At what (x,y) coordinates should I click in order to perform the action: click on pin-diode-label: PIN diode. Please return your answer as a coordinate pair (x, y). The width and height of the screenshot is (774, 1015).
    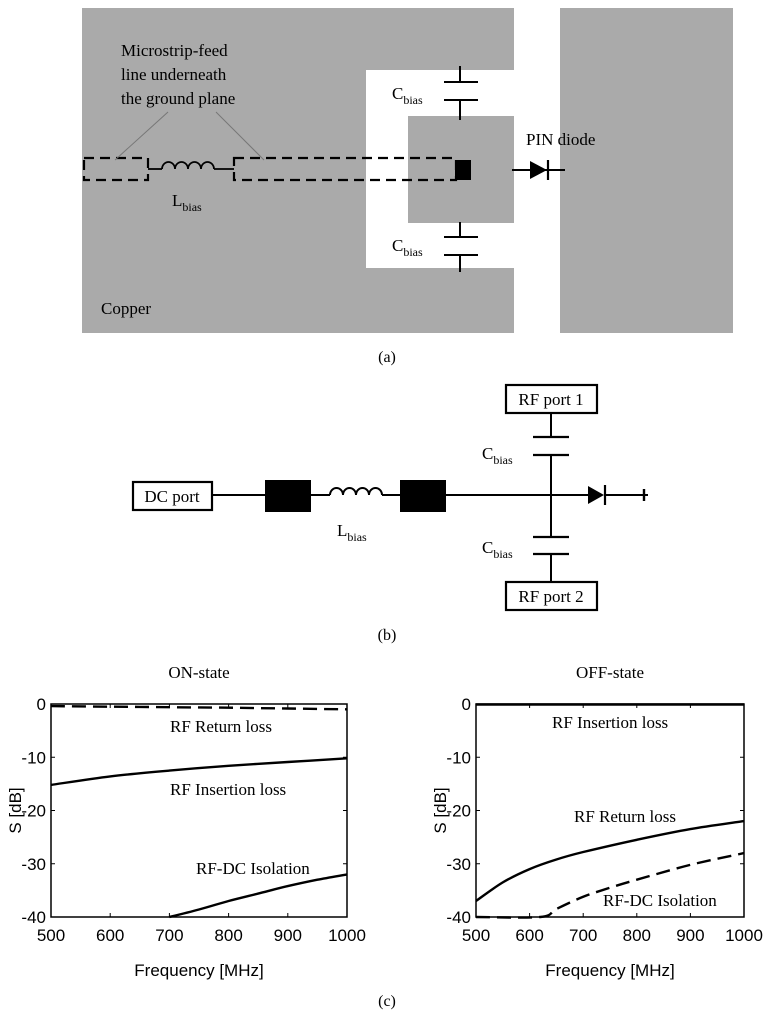
    Looking at the image, I should click on (560, 139).